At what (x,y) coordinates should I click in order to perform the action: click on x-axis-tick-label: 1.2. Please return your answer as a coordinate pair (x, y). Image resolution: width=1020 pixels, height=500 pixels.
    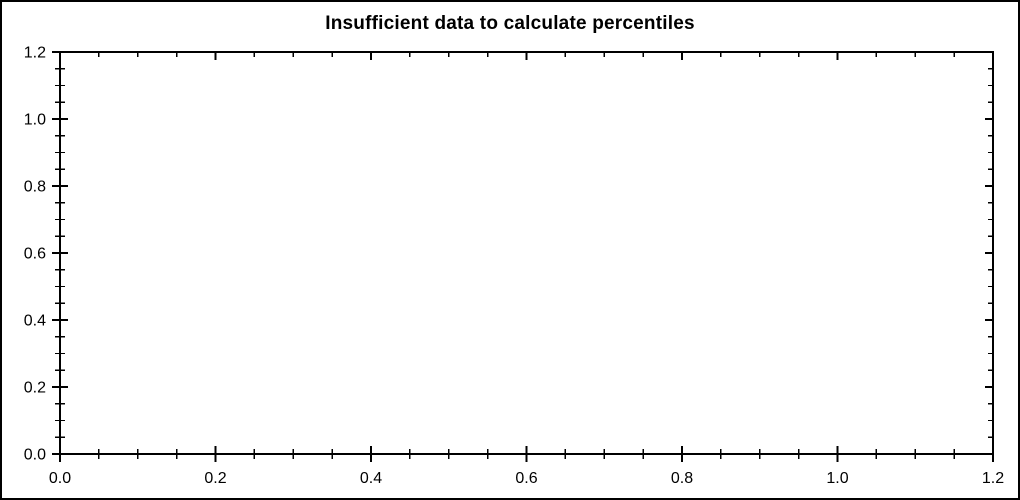
    Looking at the image, I should click on (993, 478).